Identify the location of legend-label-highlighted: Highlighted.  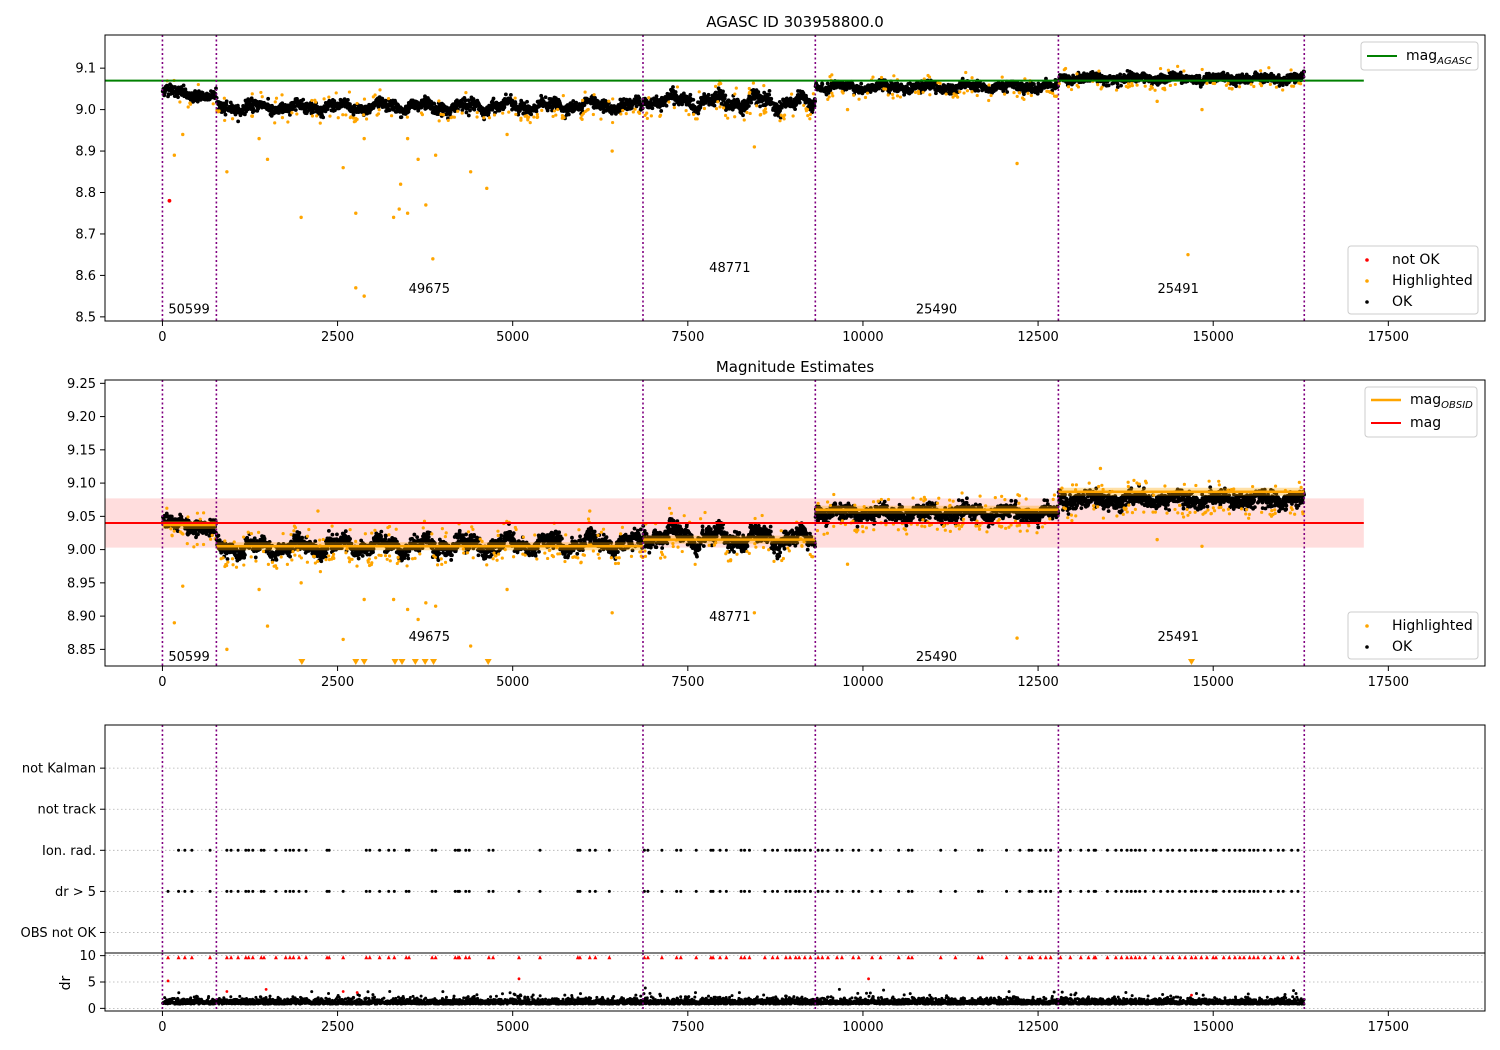
(1432, 281).